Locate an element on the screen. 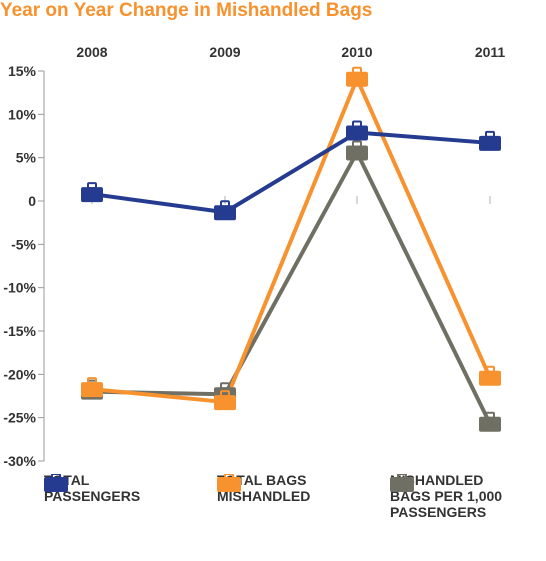  legend-label: MISHANDLED BAGS PER 1,000 PASSENGERS is located at coordinates (446, 496).